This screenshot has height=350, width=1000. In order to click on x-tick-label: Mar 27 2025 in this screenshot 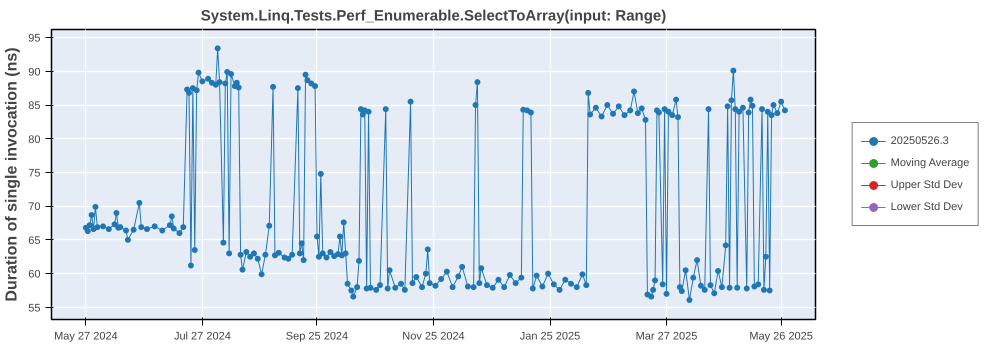, I will do `click(667, 336)`.